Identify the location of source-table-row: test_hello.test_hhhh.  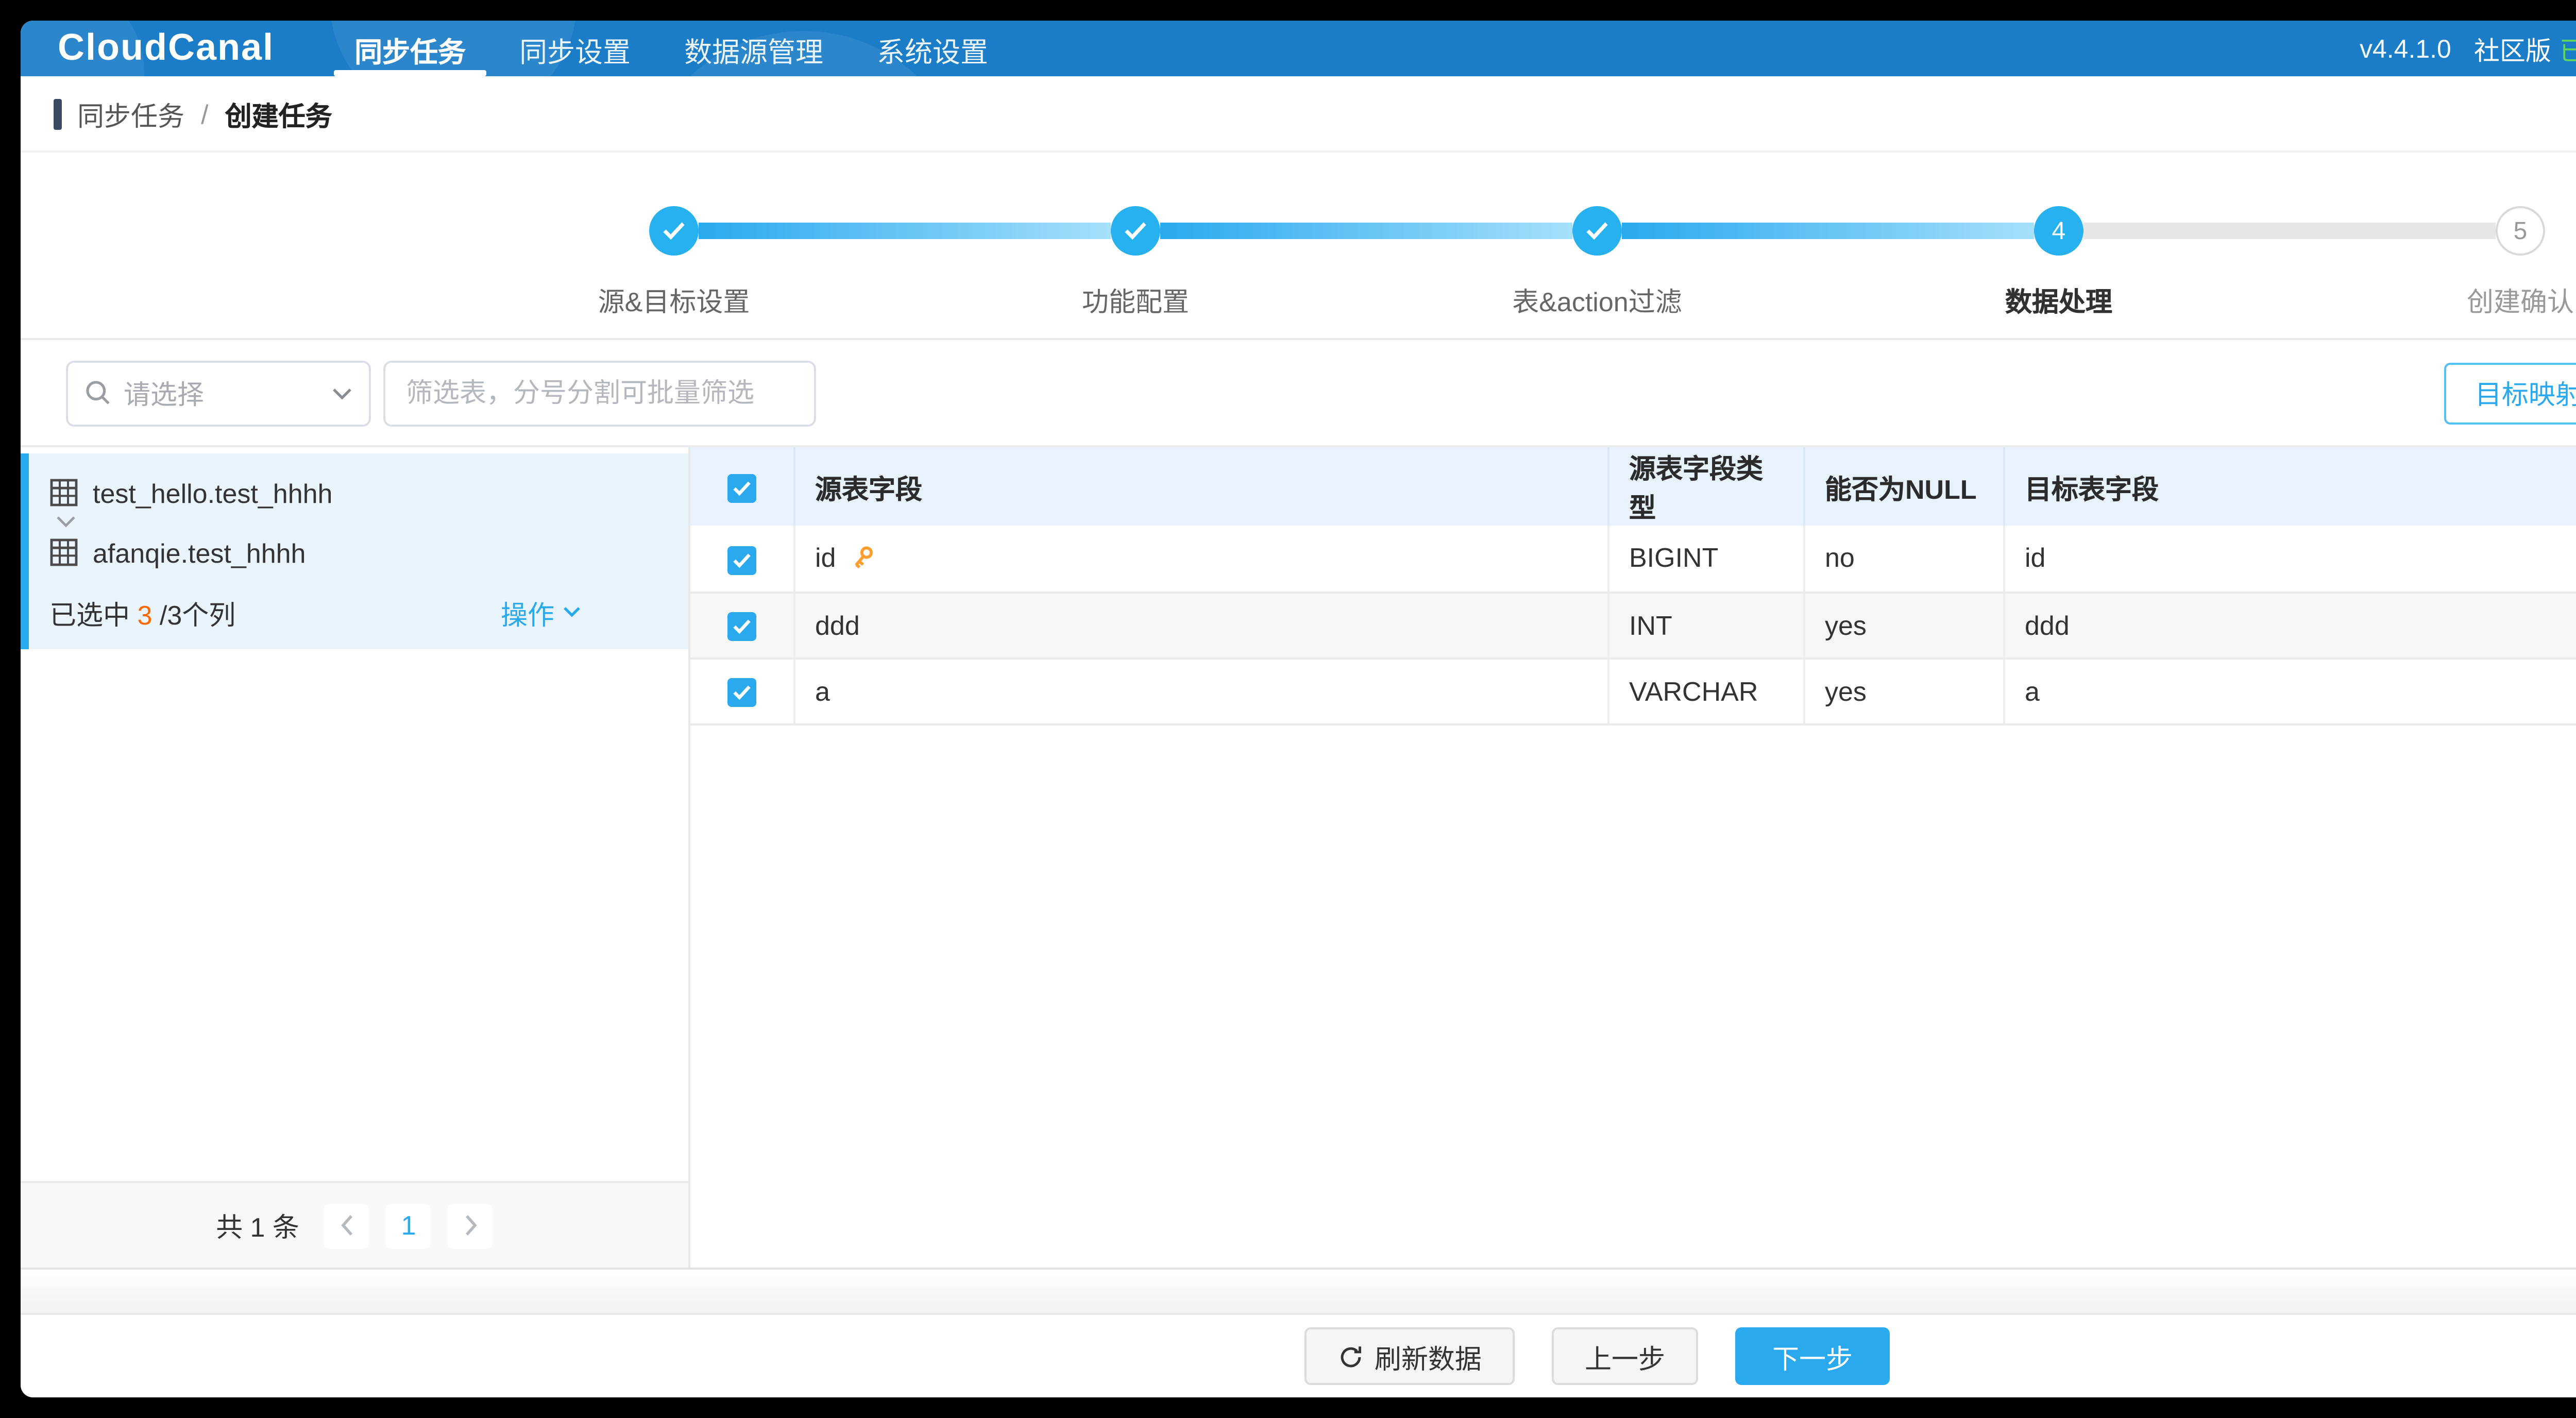
(356, 492).